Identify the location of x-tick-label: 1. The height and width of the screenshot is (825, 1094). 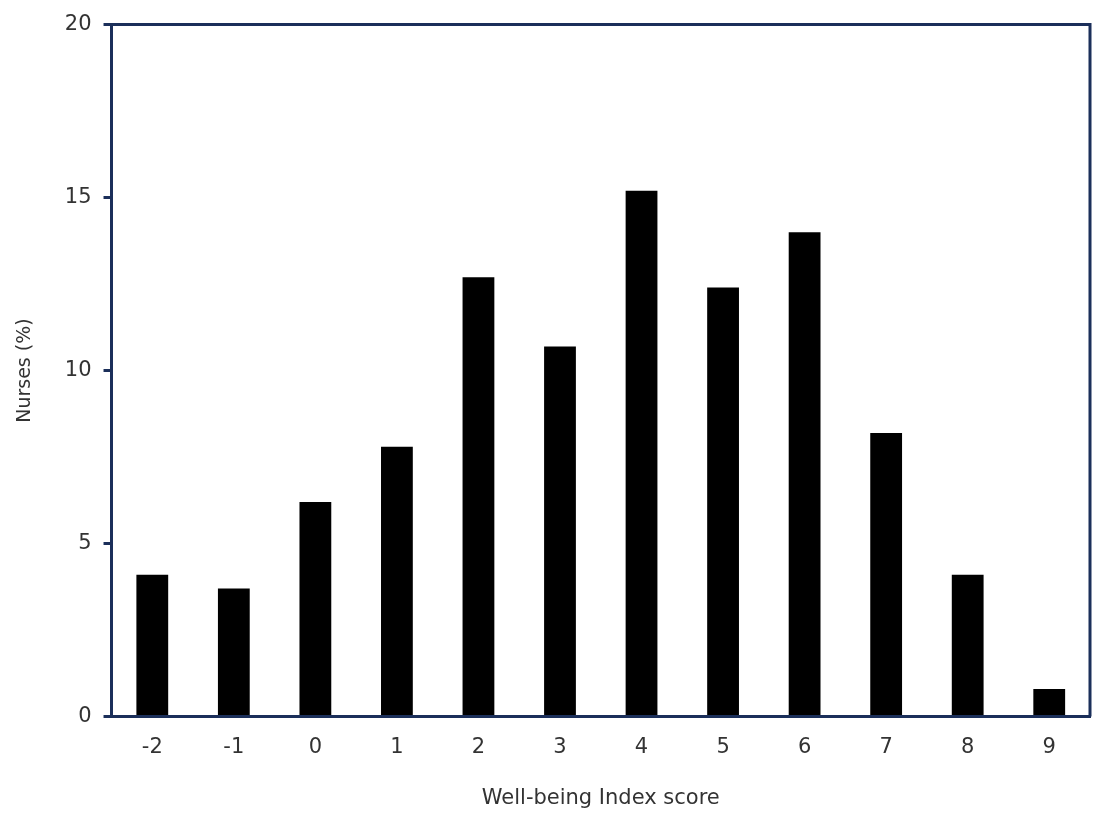
(397, 745).